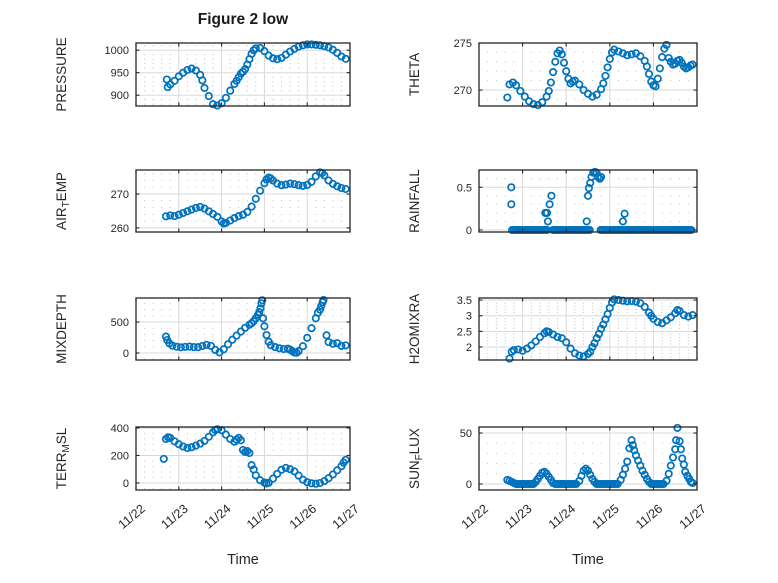  I want to click on scatter-series-air-temp, so click(255, 198).